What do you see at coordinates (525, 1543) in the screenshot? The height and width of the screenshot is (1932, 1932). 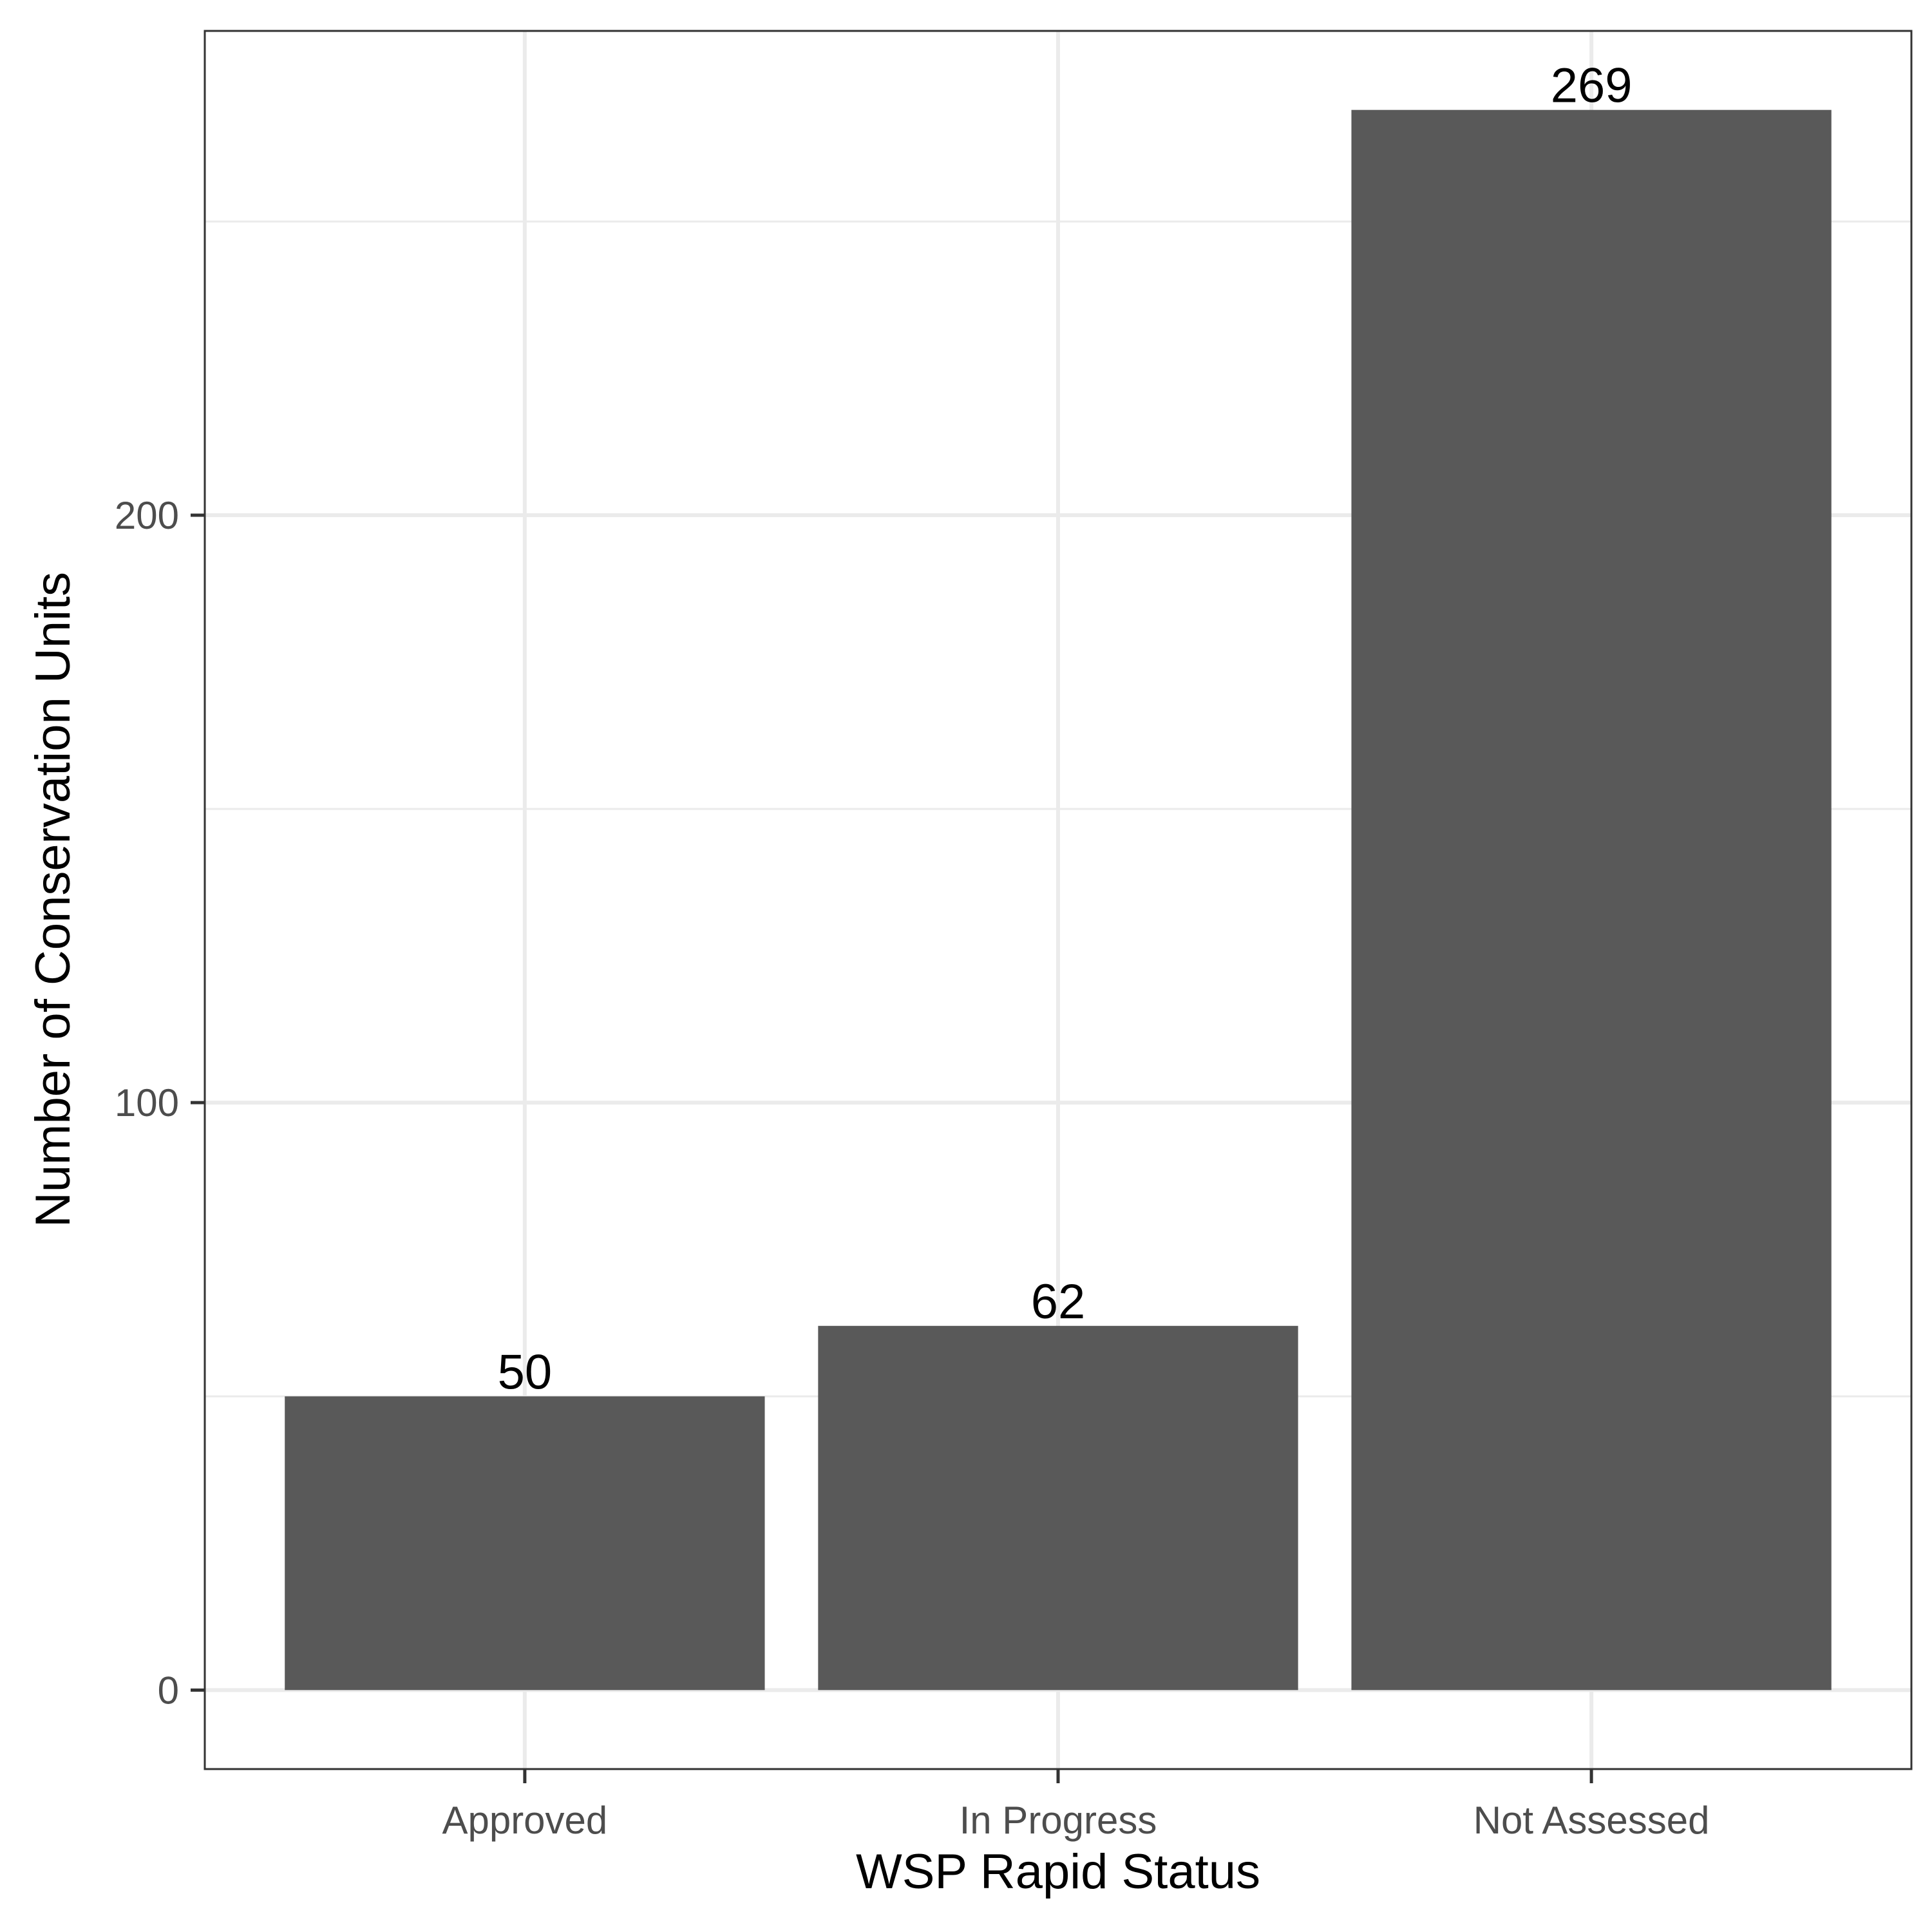 I see `bar-approved` at bounding box center [525, 1543].